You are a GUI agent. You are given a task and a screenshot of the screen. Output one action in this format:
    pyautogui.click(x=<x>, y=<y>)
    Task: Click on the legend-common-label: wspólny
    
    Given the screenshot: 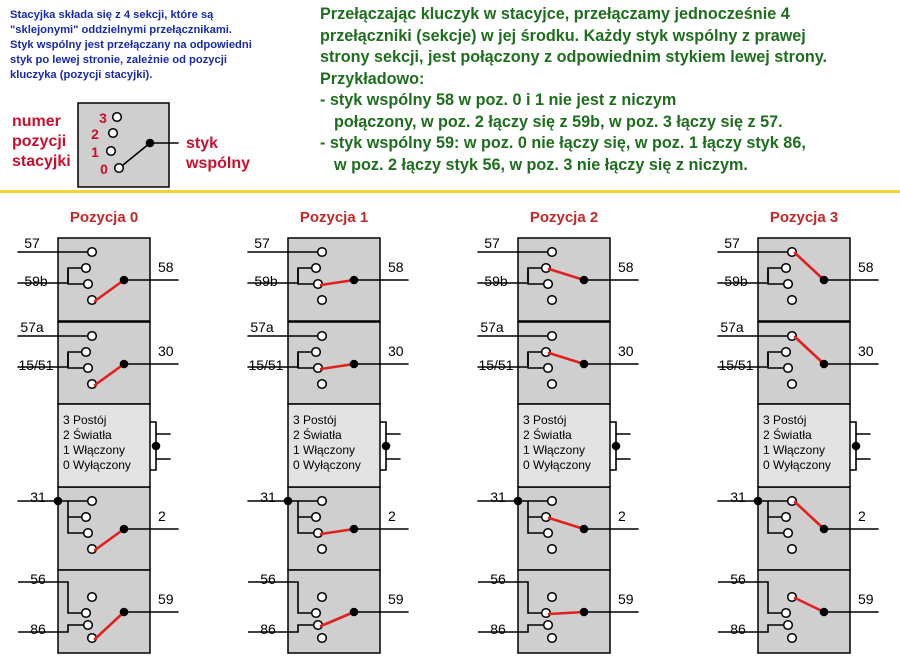 What is the action you would take?
    pyautogui.click(x=217, y=163)
    